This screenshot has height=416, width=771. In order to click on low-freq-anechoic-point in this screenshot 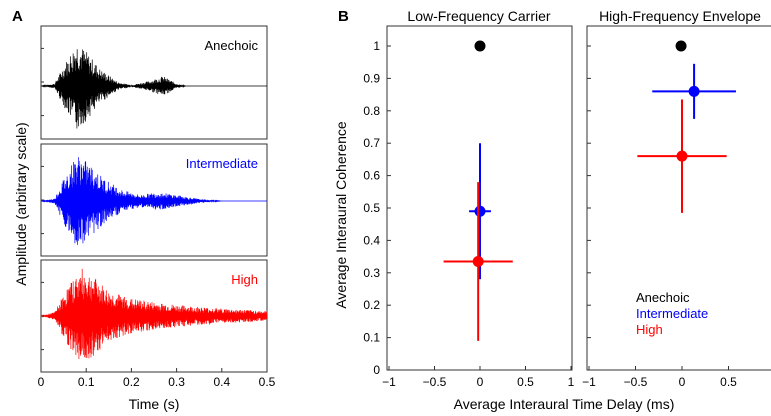, I will do `click(480, 46)`.